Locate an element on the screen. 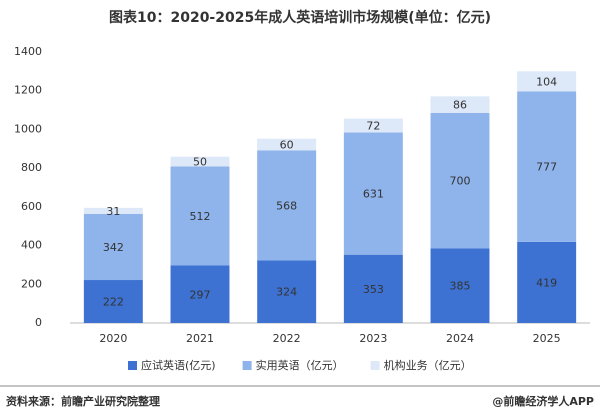 The image size is (600, 420). data-label: 353 is located at coordinates (373, 289).